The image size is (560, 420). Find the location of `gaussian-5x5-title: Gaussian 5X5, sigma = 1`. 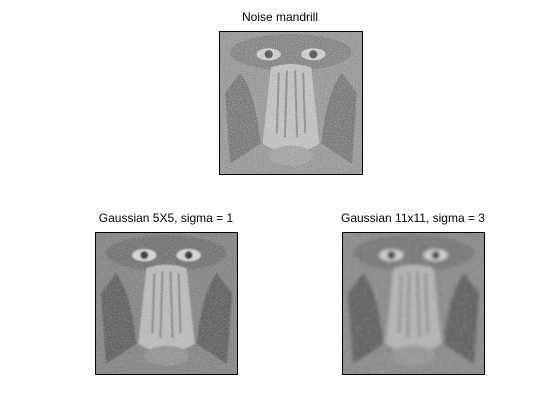

gaussian-5x5-title: Gaussian 5X5, sigma = 1 is located at coordinates (166, 218).